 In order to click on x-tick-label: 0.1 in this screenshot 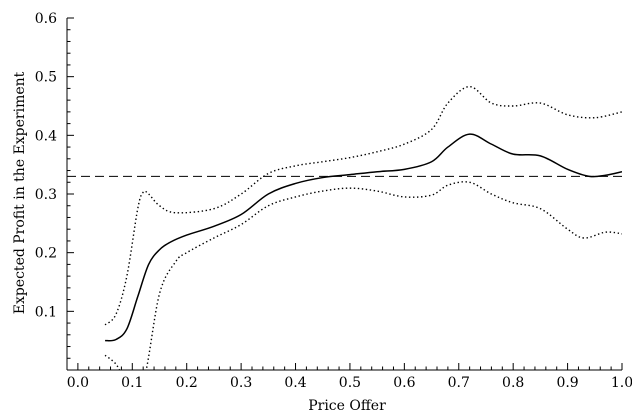, I will do `click(132, 383)`.